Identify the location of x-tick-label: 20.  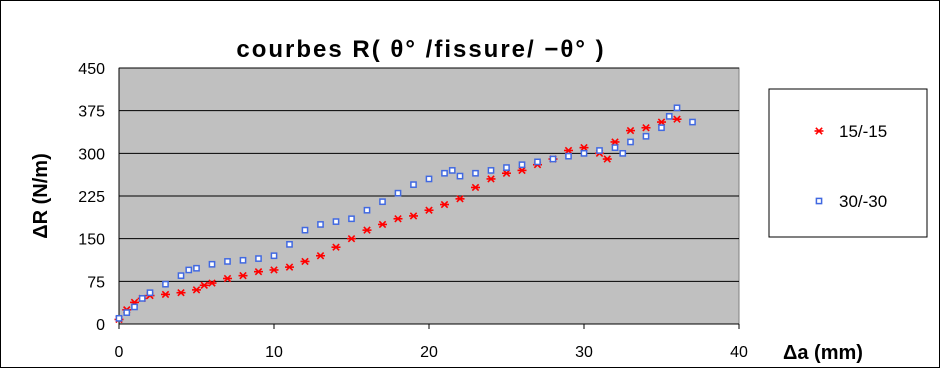
(429, 352).